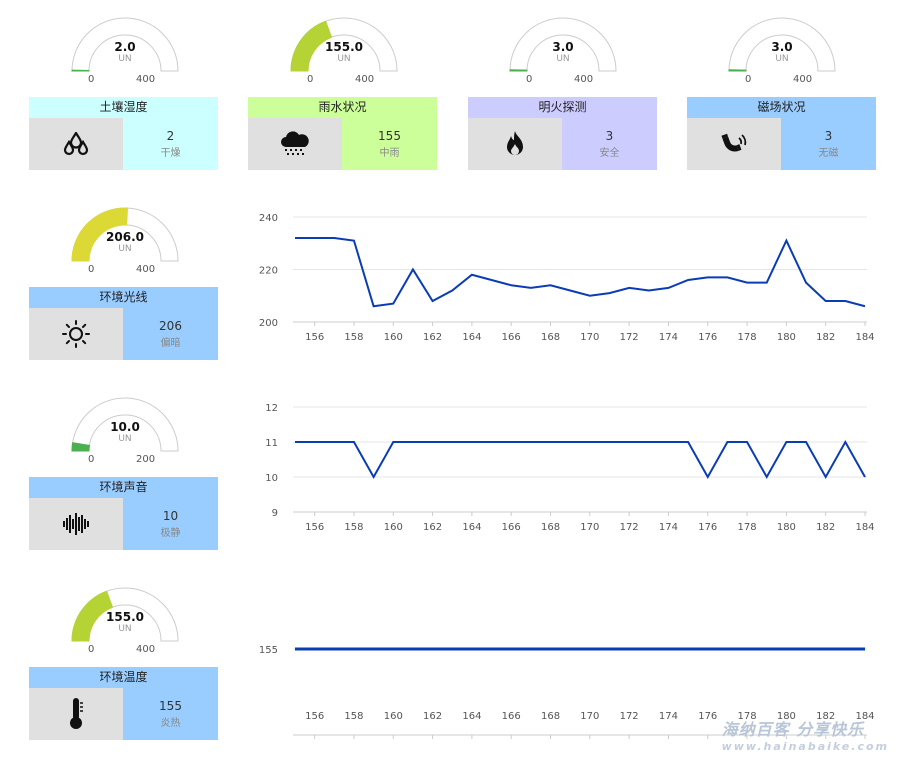  Describe the element at coordinates (828, 153) in the screenshot. I see `sensor-status: 无磁` at that location.